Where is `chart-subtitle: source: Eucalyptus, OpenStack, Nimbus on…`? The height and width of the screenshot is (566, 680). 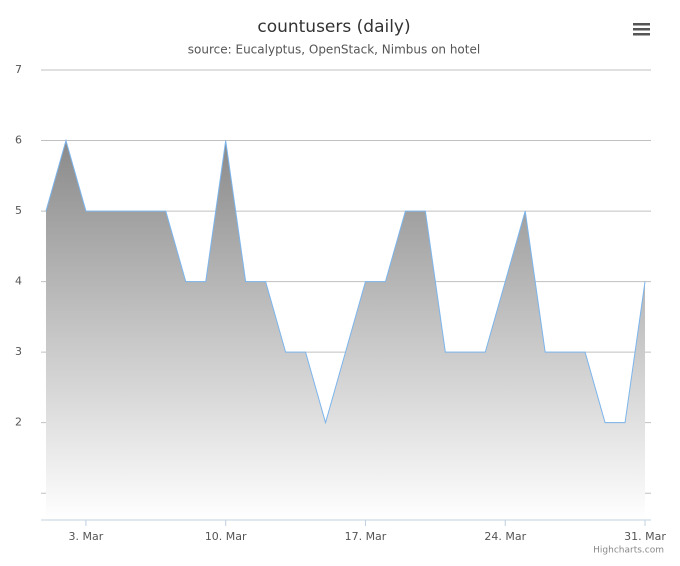
chart-subtitle: source: Eucalyptus, OpenStack, Nimbus on… is located at coordinates (334, 50).